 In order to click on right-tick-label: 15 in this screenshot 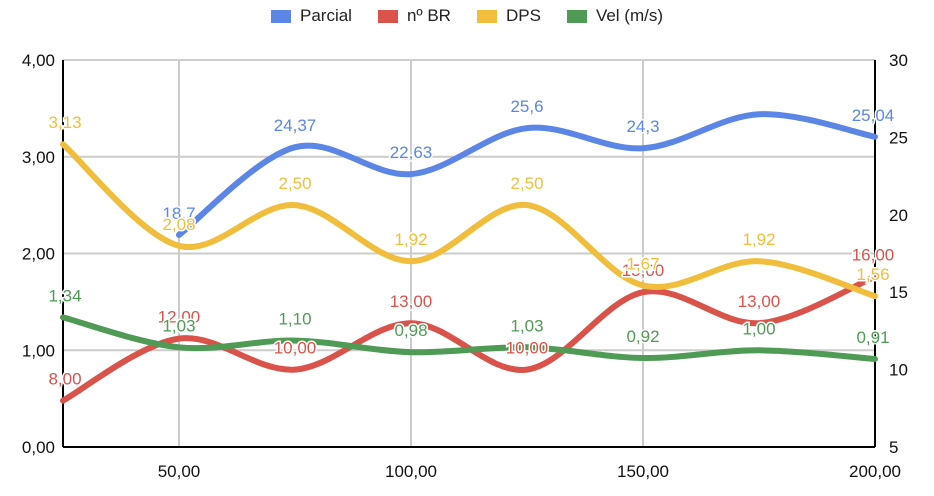, I will do `click(898, 292)`.